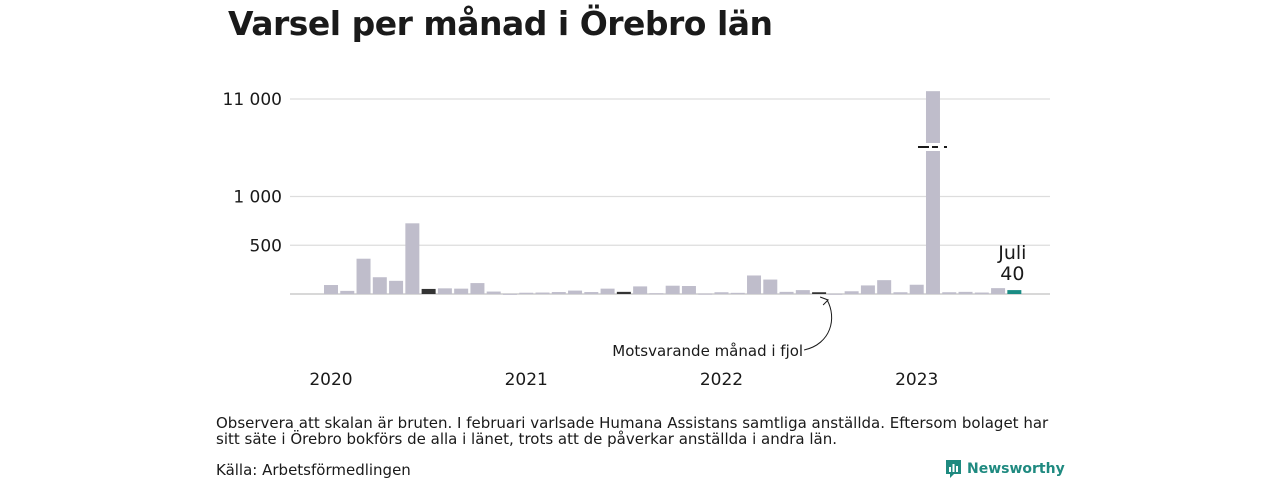 This screenshot has width=1280, height=480. I want to click on x-tick-label: 2022, so click(721, 380).